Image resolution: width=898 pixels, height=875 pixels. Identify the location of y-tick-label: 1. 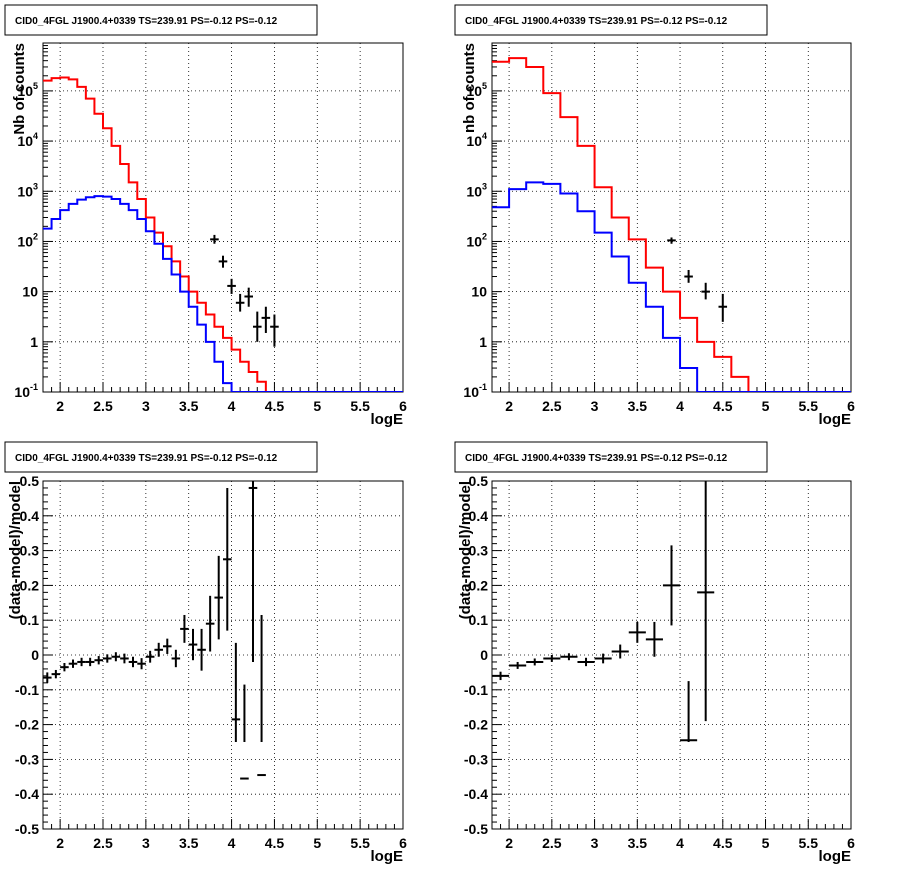
(483, 342).